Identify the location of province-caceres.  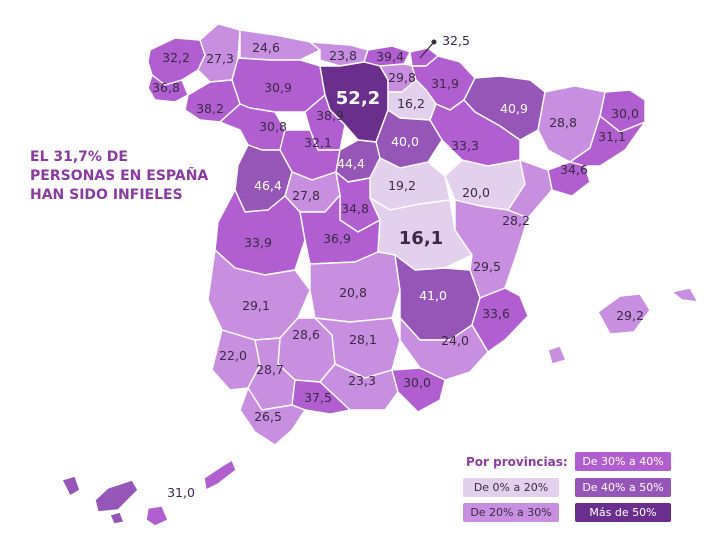
(260, 232).